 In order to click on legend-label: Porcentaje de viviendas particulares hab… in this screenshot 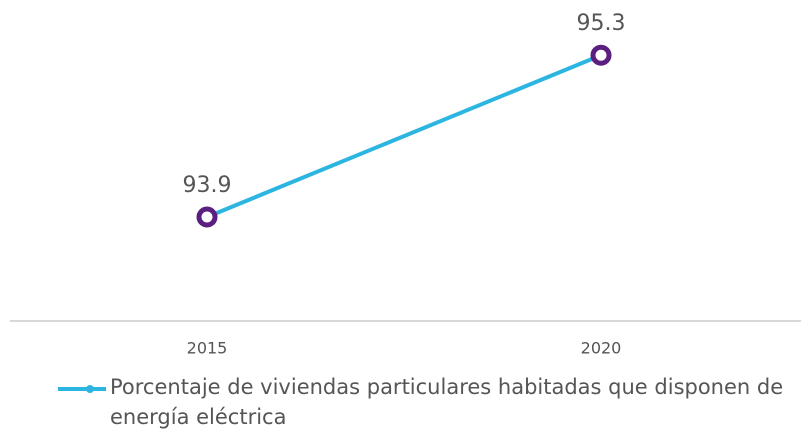, I will do `click(447, 402)`.